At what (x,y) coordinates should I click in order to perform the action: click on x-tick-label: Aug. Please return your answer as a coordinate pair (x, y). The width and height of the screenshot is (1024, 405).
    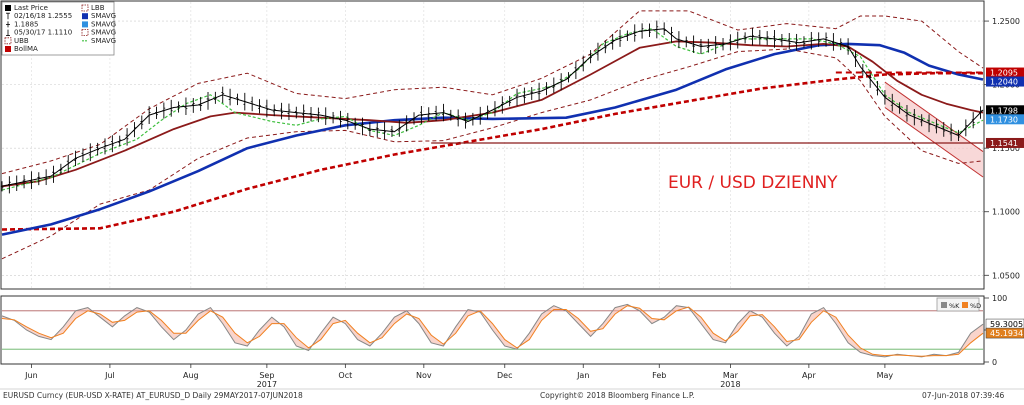
    Looking at the image, I should click on (191, 375).